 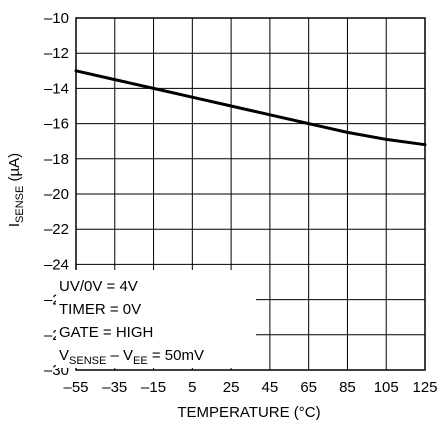 What do you see at coordinates (64, 355) in the screenshot?
I see `condition-vsense-v: V` at bounding box center [64, 355].